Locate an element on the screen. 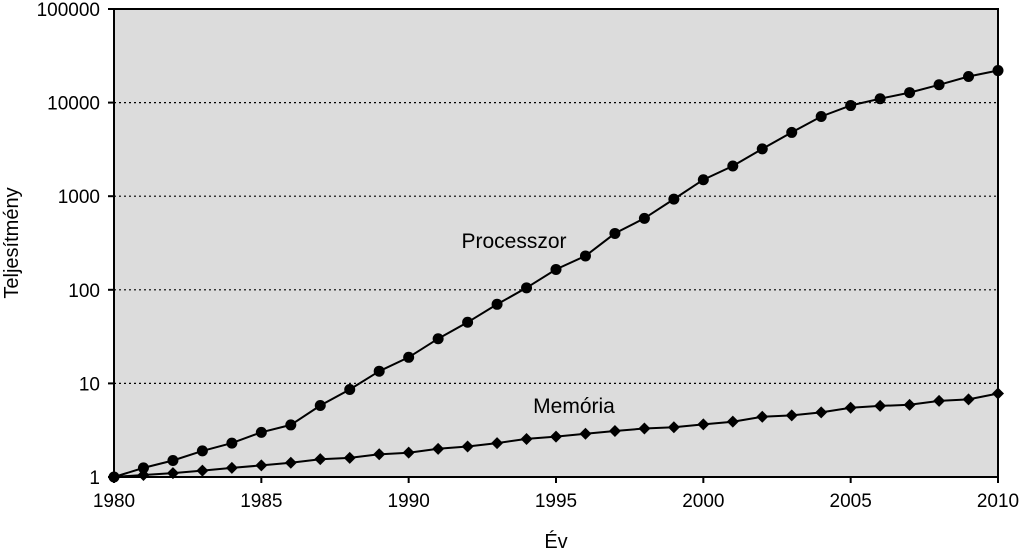  series-label-memoria: Memória is located at coordinates (574, 406).